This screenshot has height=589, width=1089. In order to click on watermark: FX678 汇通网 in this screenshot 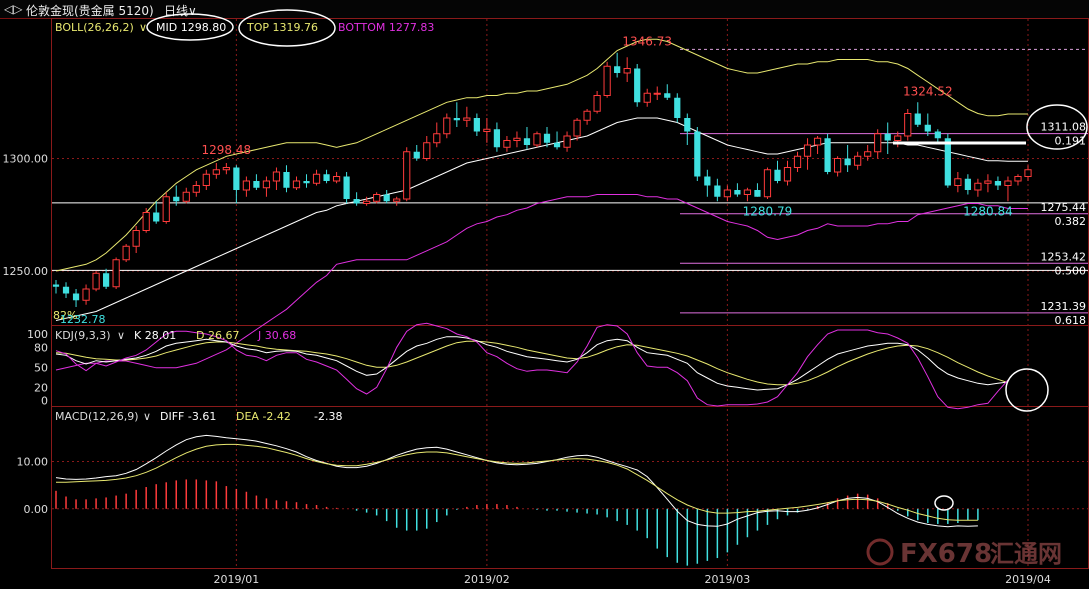, I will do `click(964, 553)`.